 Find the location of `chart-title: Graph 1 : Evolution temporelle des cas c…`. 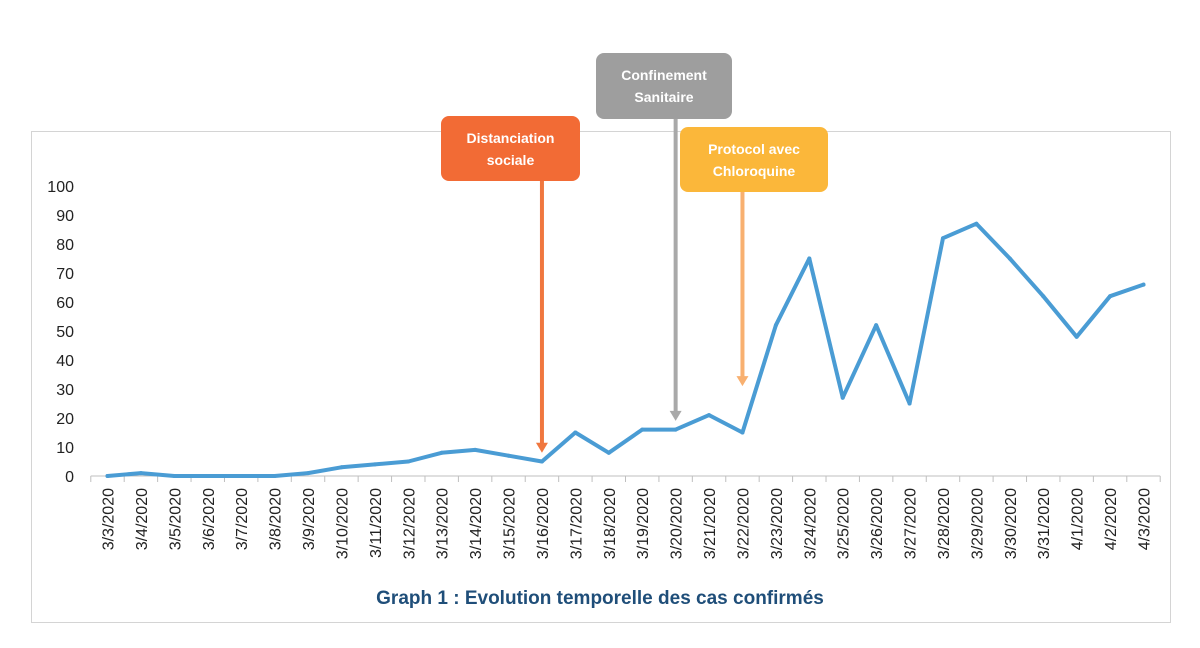

chart-title: Graph 1 : Evolution temporelle des cas c… is located at coordinates (600, 598).